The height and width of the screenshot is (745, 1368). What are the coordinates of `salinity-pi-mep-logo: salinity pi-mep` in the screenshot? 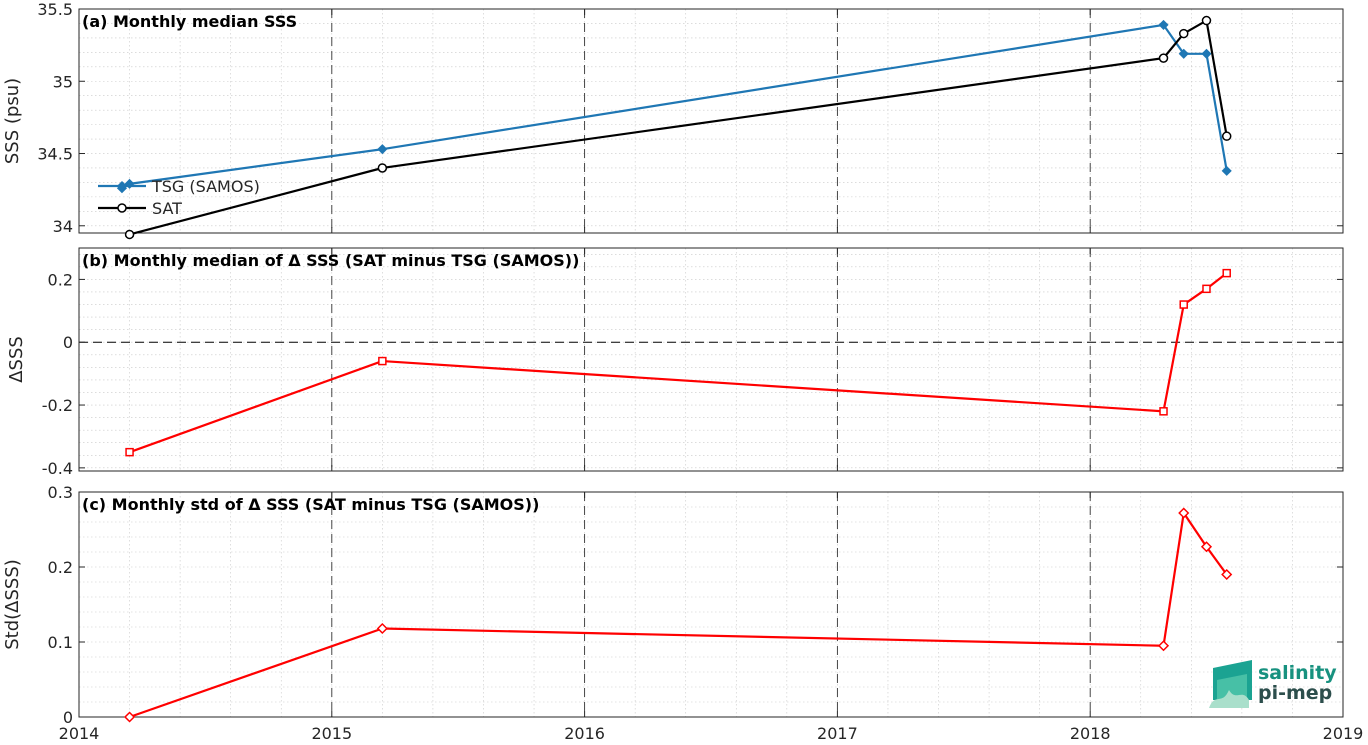 It's located at (1273, 684).